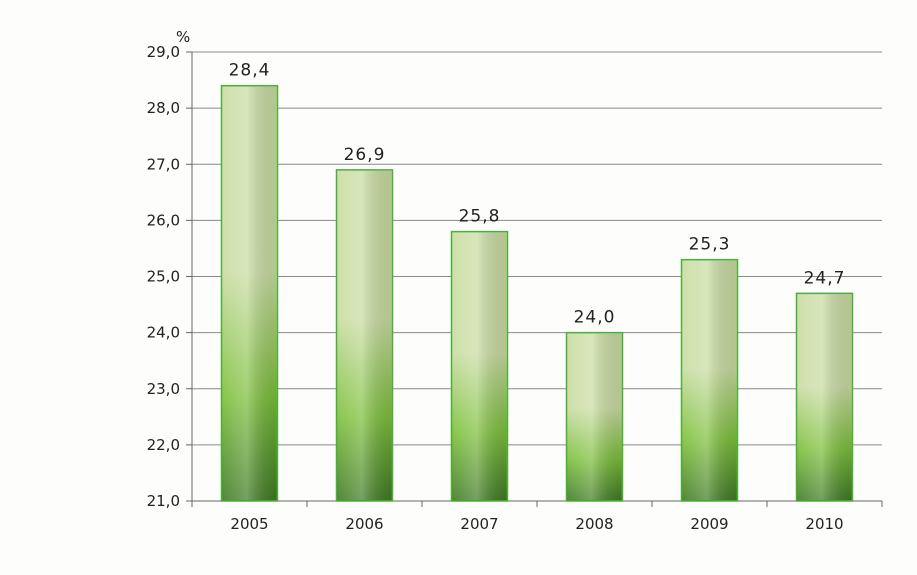 The height and width of the screenshot is (575, 917). What do you see at coordinates (163, 220) in the screenshot?
I see `y-tick-label: 26,0` at bounding box center [163, 220].